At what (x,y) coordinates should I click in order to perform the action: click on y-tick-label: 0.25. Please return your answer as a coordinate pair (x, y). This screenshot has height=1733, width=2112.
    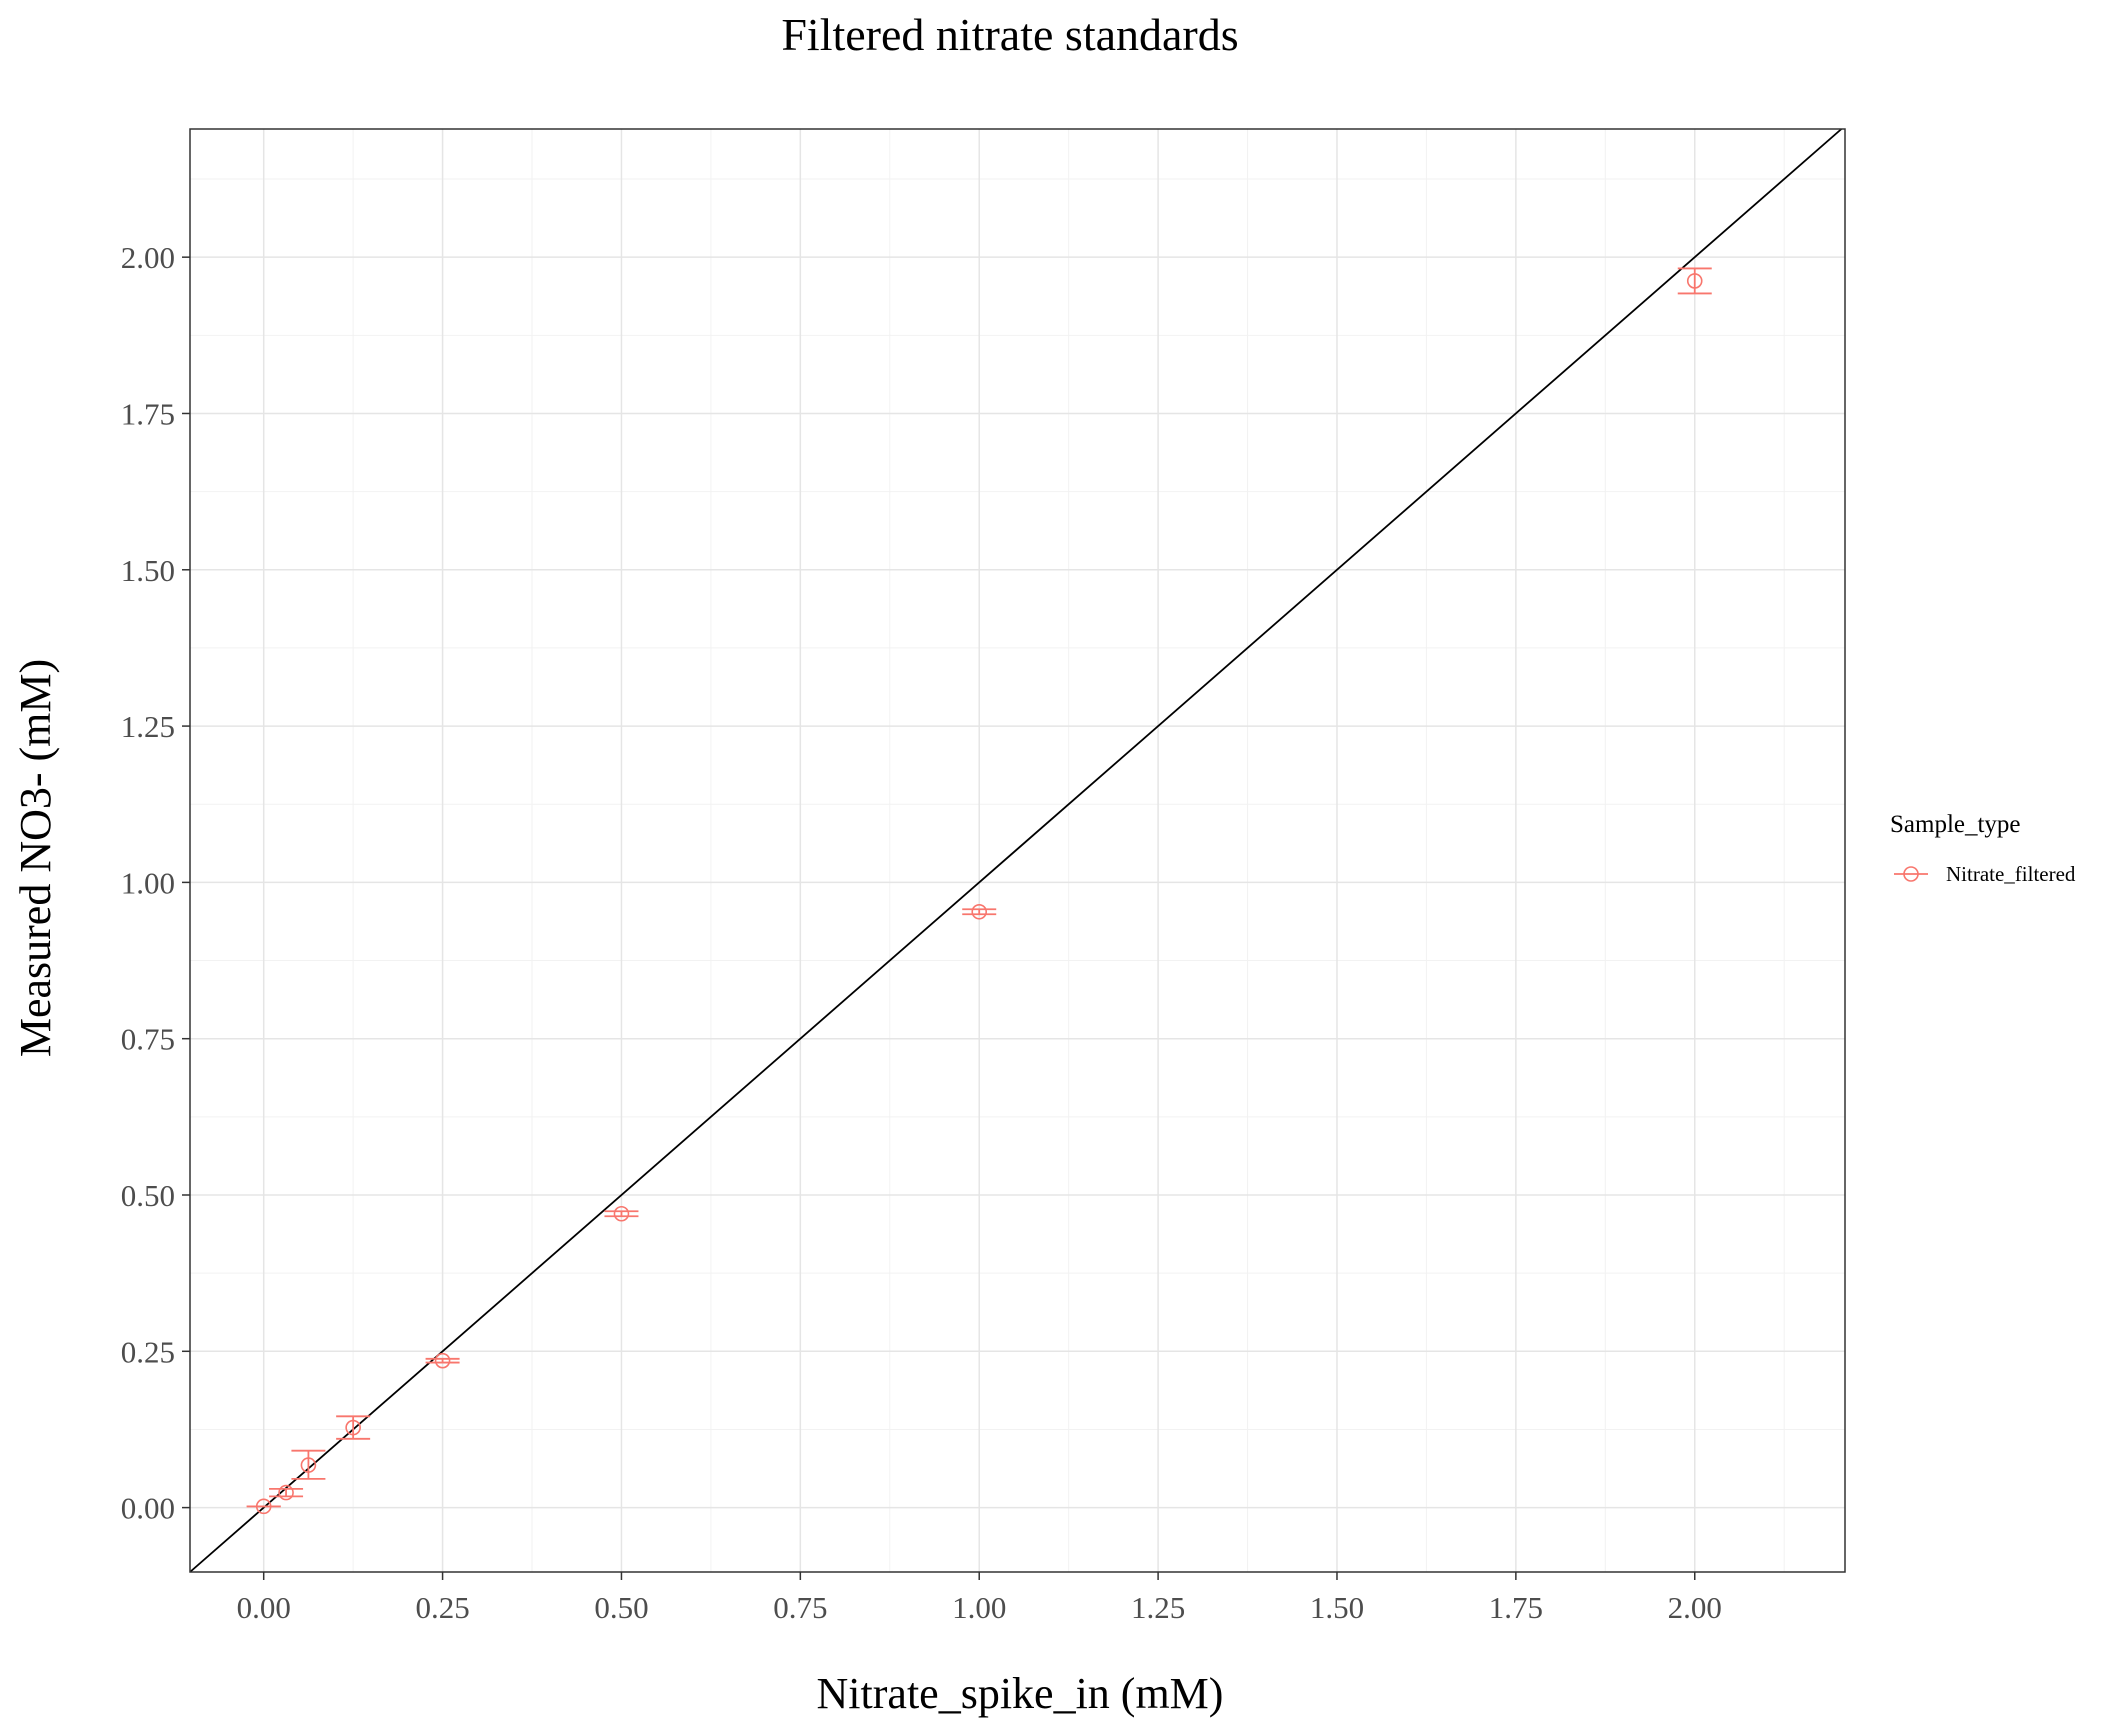
    Looking at the image, I should click on (148, 1351).